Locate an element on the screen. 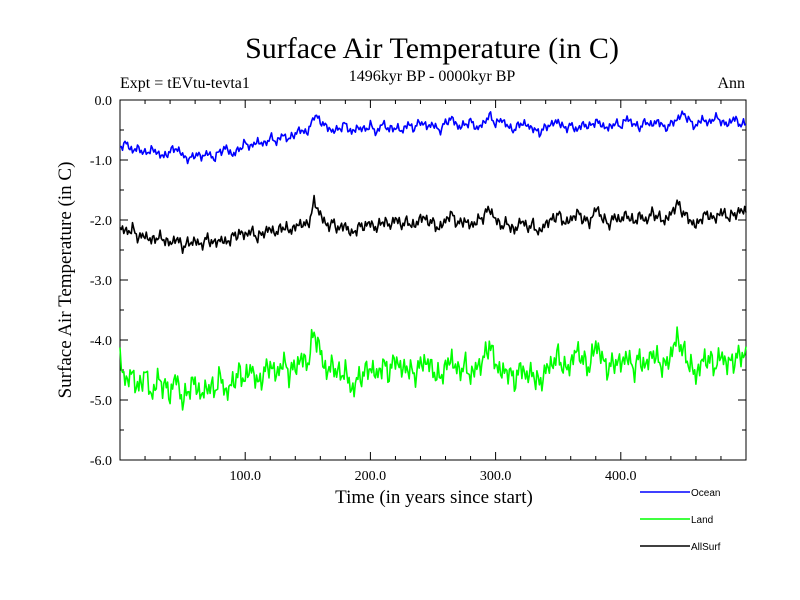 The width and height of the screenshot is (800, 600). x-tick-label: 300.0 is located at coordinates (496, 476).